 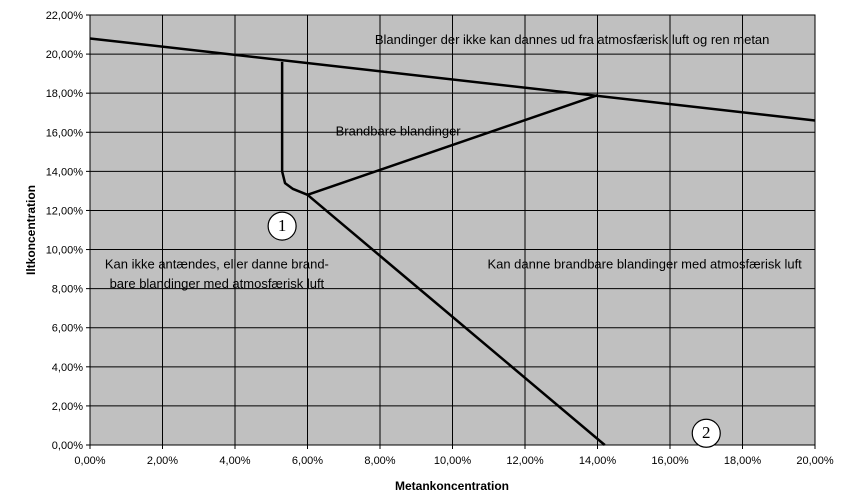 What do you see at coordinates (234, 461) in the screenshot?
I see `x-tick-label: 4,00%` at bounding box center [234, 461].